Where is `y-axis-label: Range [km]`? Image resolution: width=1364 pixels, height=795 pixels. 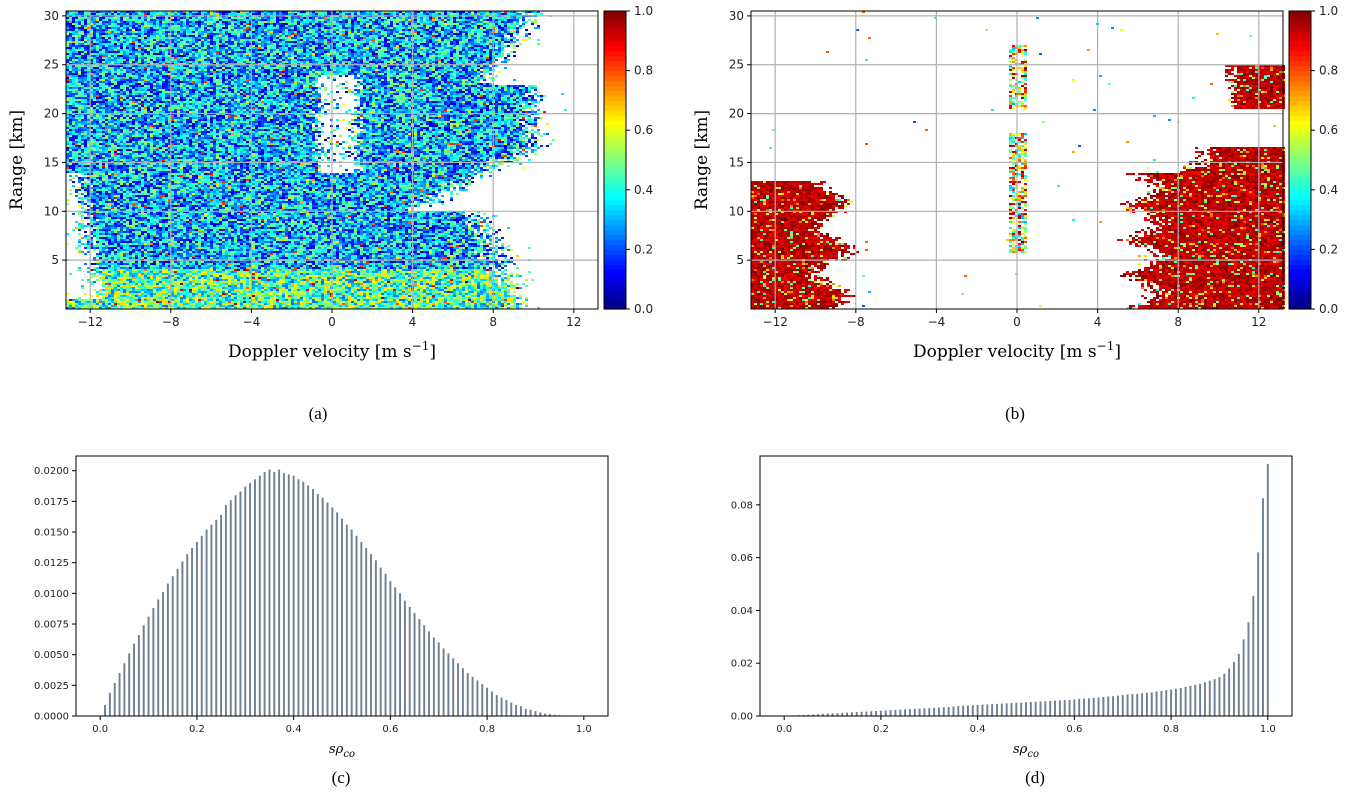 y-axis-label: Range [km] is located at coordinates (702, 160).